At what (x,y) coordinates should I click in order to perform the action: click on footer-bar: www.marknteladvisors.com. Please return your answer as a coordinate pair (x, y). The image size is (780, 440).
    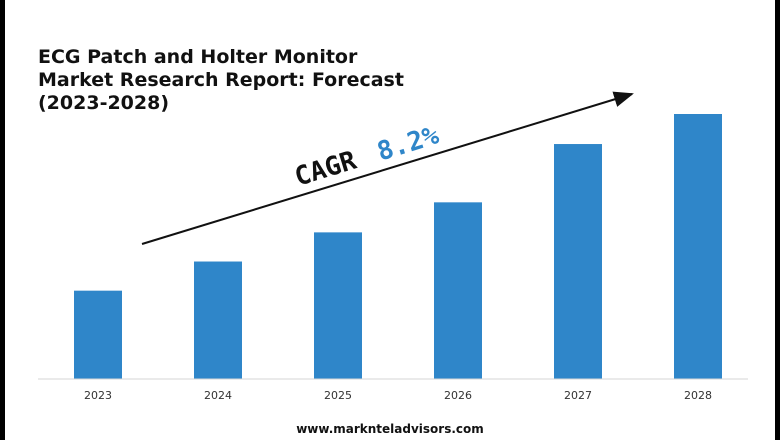
    Looking at the image, I should click on (390, 429).